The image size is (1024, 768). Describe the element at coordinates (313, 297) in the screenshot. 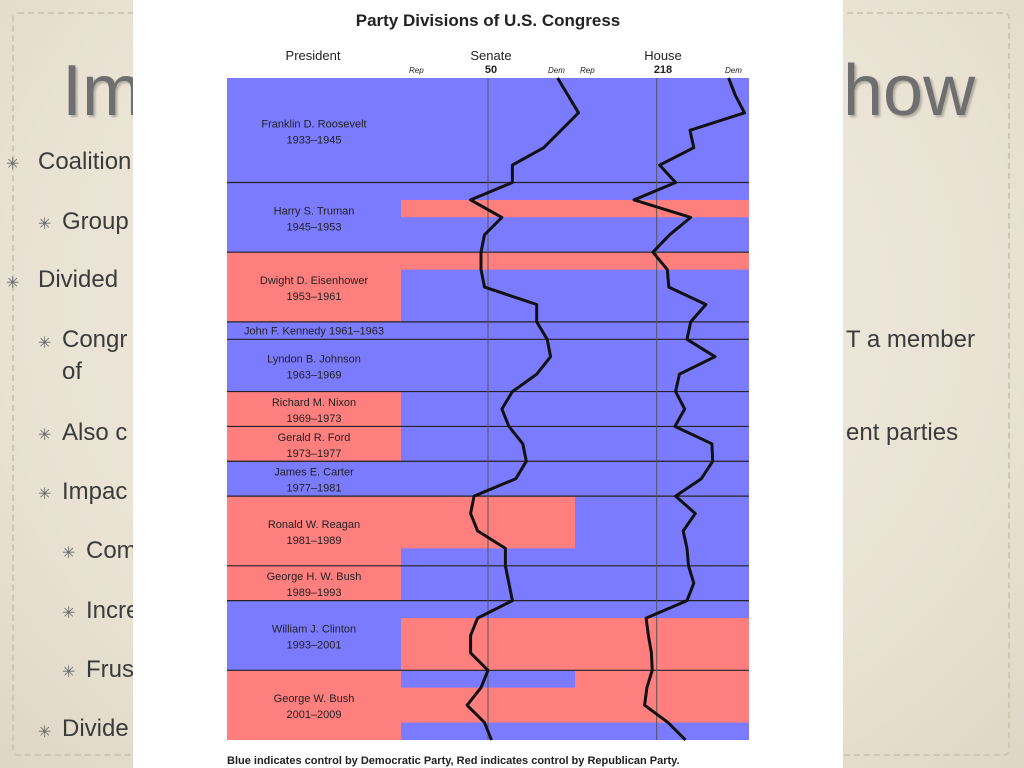

I see `president-years: 1953–1961` at that location.